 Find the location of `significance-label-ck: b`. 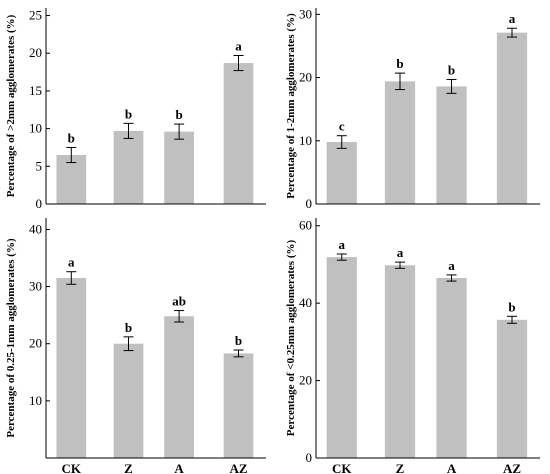

significance-label-ck: b is located at coordinates (71, 137).